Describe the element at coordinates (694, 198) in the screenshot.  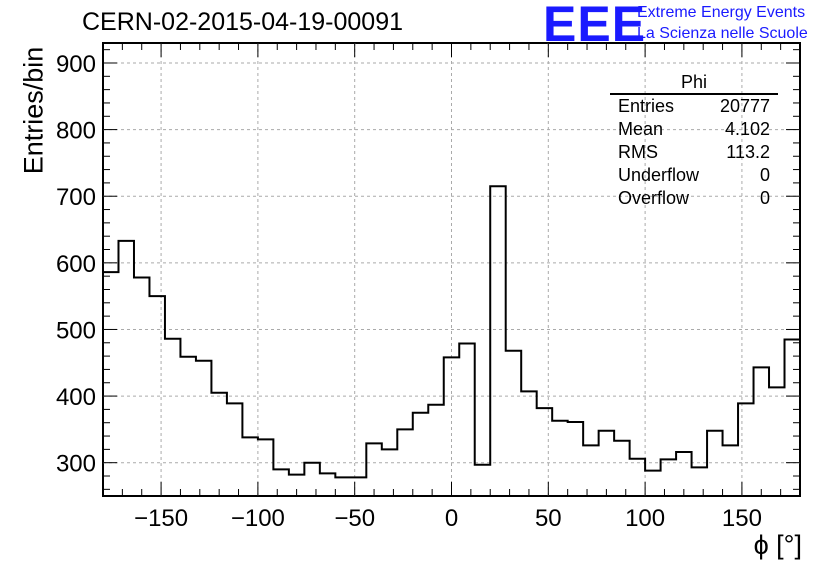
I see `stats-row: Overflow 0` at that location.